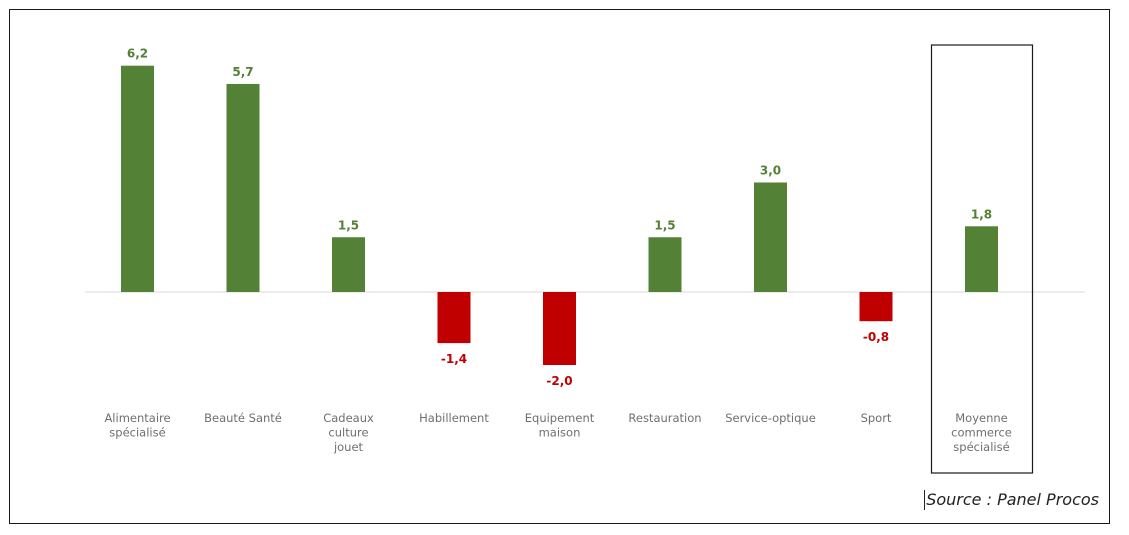  Describe the element at coordinates (137, 54) in the screenshot. I see `data-label: 6,2` at that location.